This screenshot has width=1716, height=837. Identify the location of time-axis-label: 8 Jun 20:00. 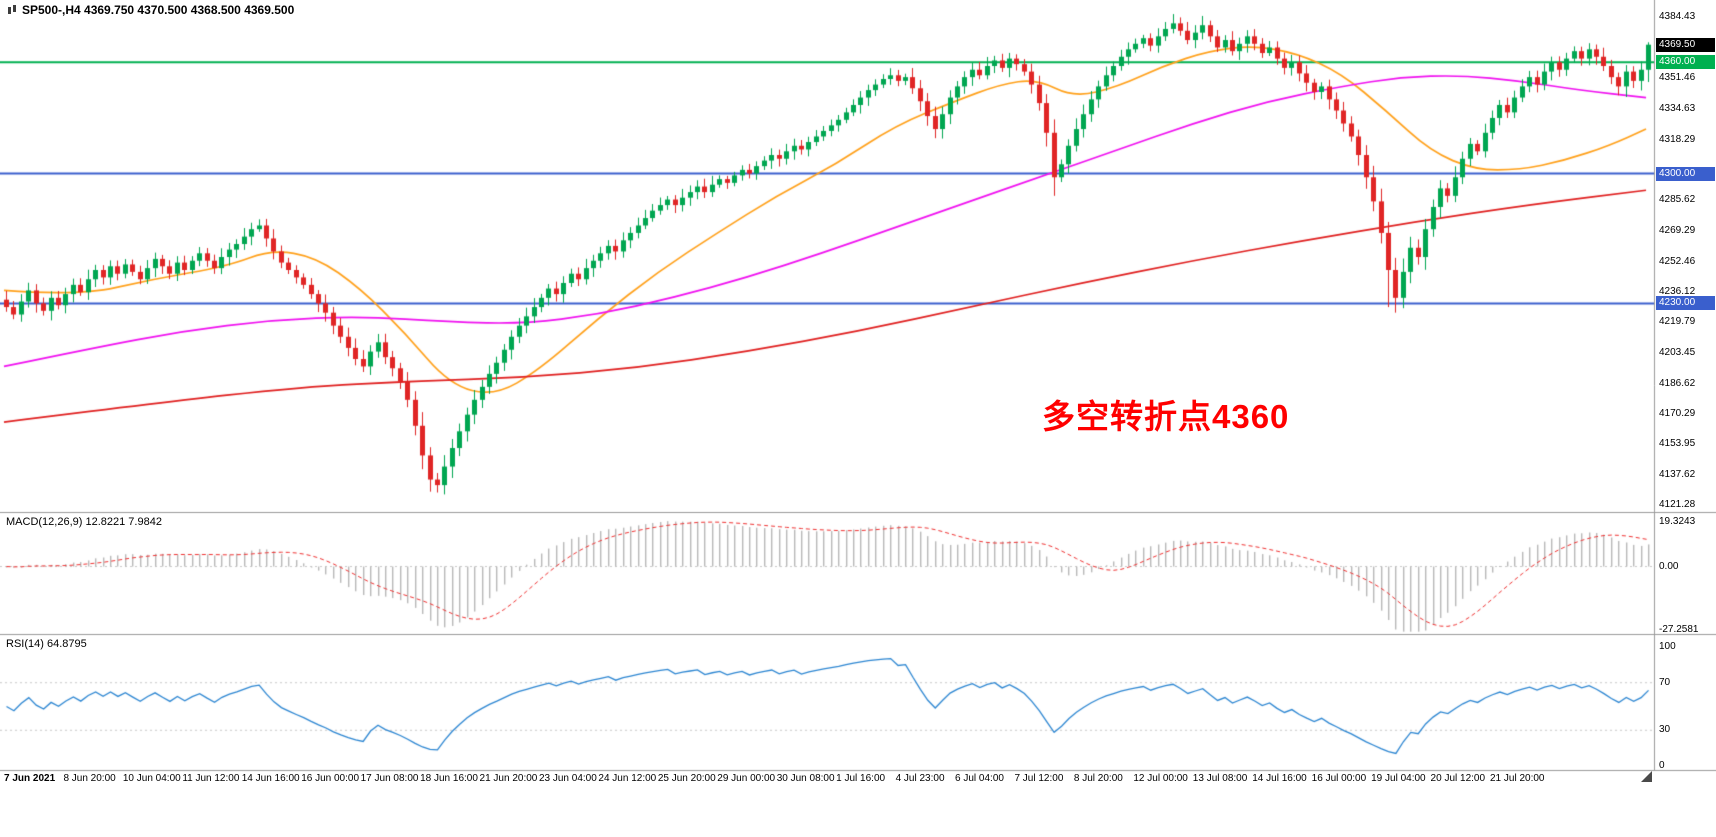
(89, 778).